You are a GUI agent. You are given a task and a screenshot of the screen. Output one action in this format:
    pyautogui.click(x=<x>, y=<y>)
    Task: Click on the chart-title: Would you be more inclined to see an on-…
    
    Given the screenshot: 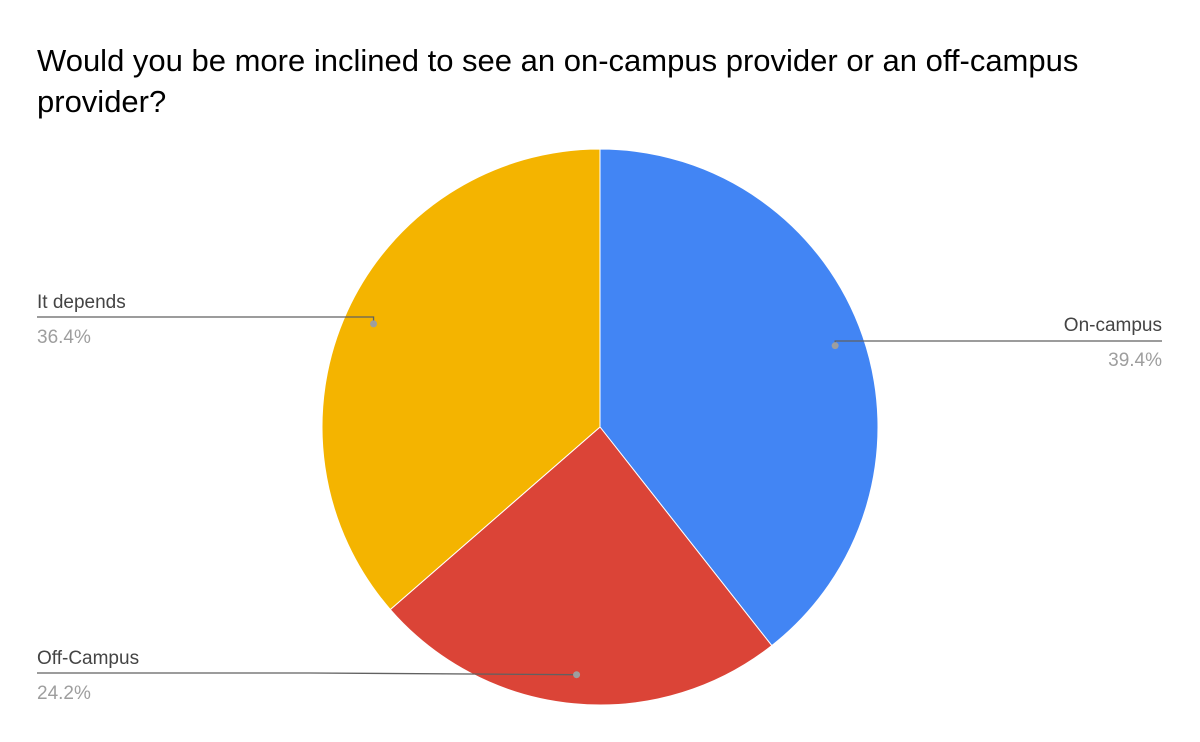 What is the action you would take?
    pyautogui.click(x=558, y=81)
    